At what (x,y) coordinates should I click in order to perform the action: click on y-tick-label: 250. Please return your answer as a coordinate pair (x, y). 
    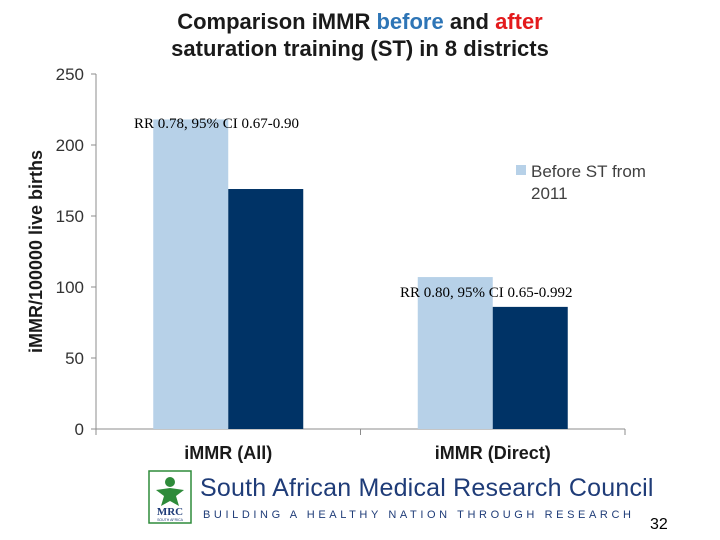
    Looking at the image, I should click on (70, 74).